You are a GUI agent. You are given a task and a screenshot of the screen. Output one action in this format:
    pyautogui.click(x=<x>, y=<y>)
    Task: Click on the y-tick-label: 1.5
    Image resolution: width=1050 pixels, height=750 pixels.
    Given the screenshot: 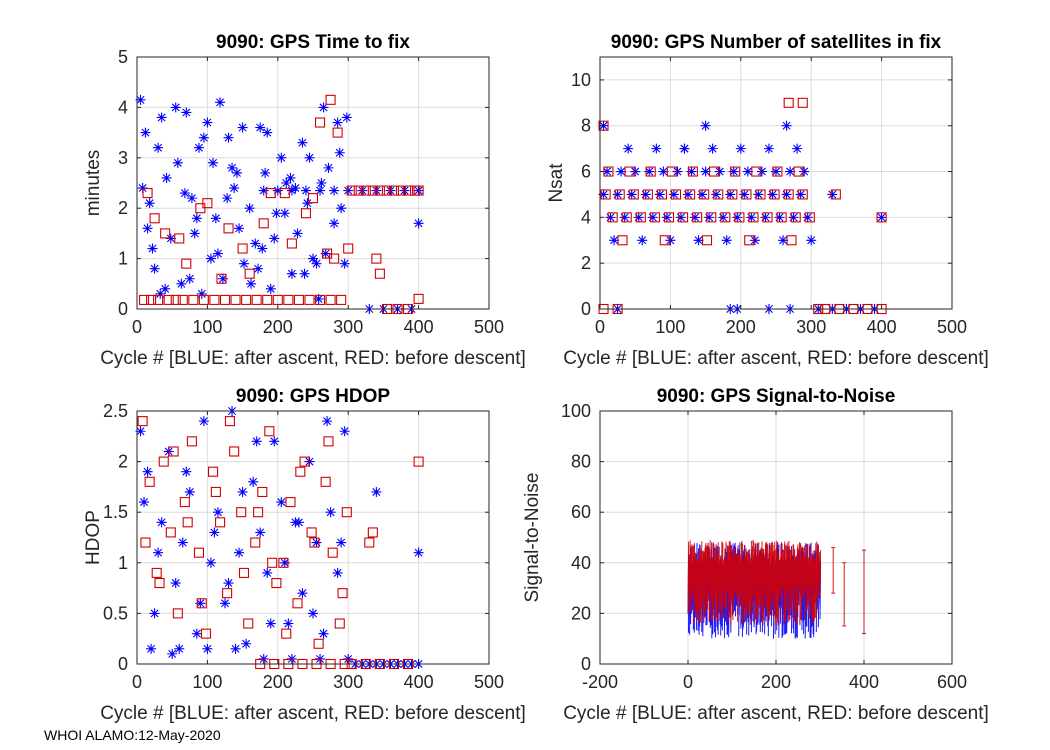 What is the action you would take?
    pyautogui.click(x=115, y=512)
    